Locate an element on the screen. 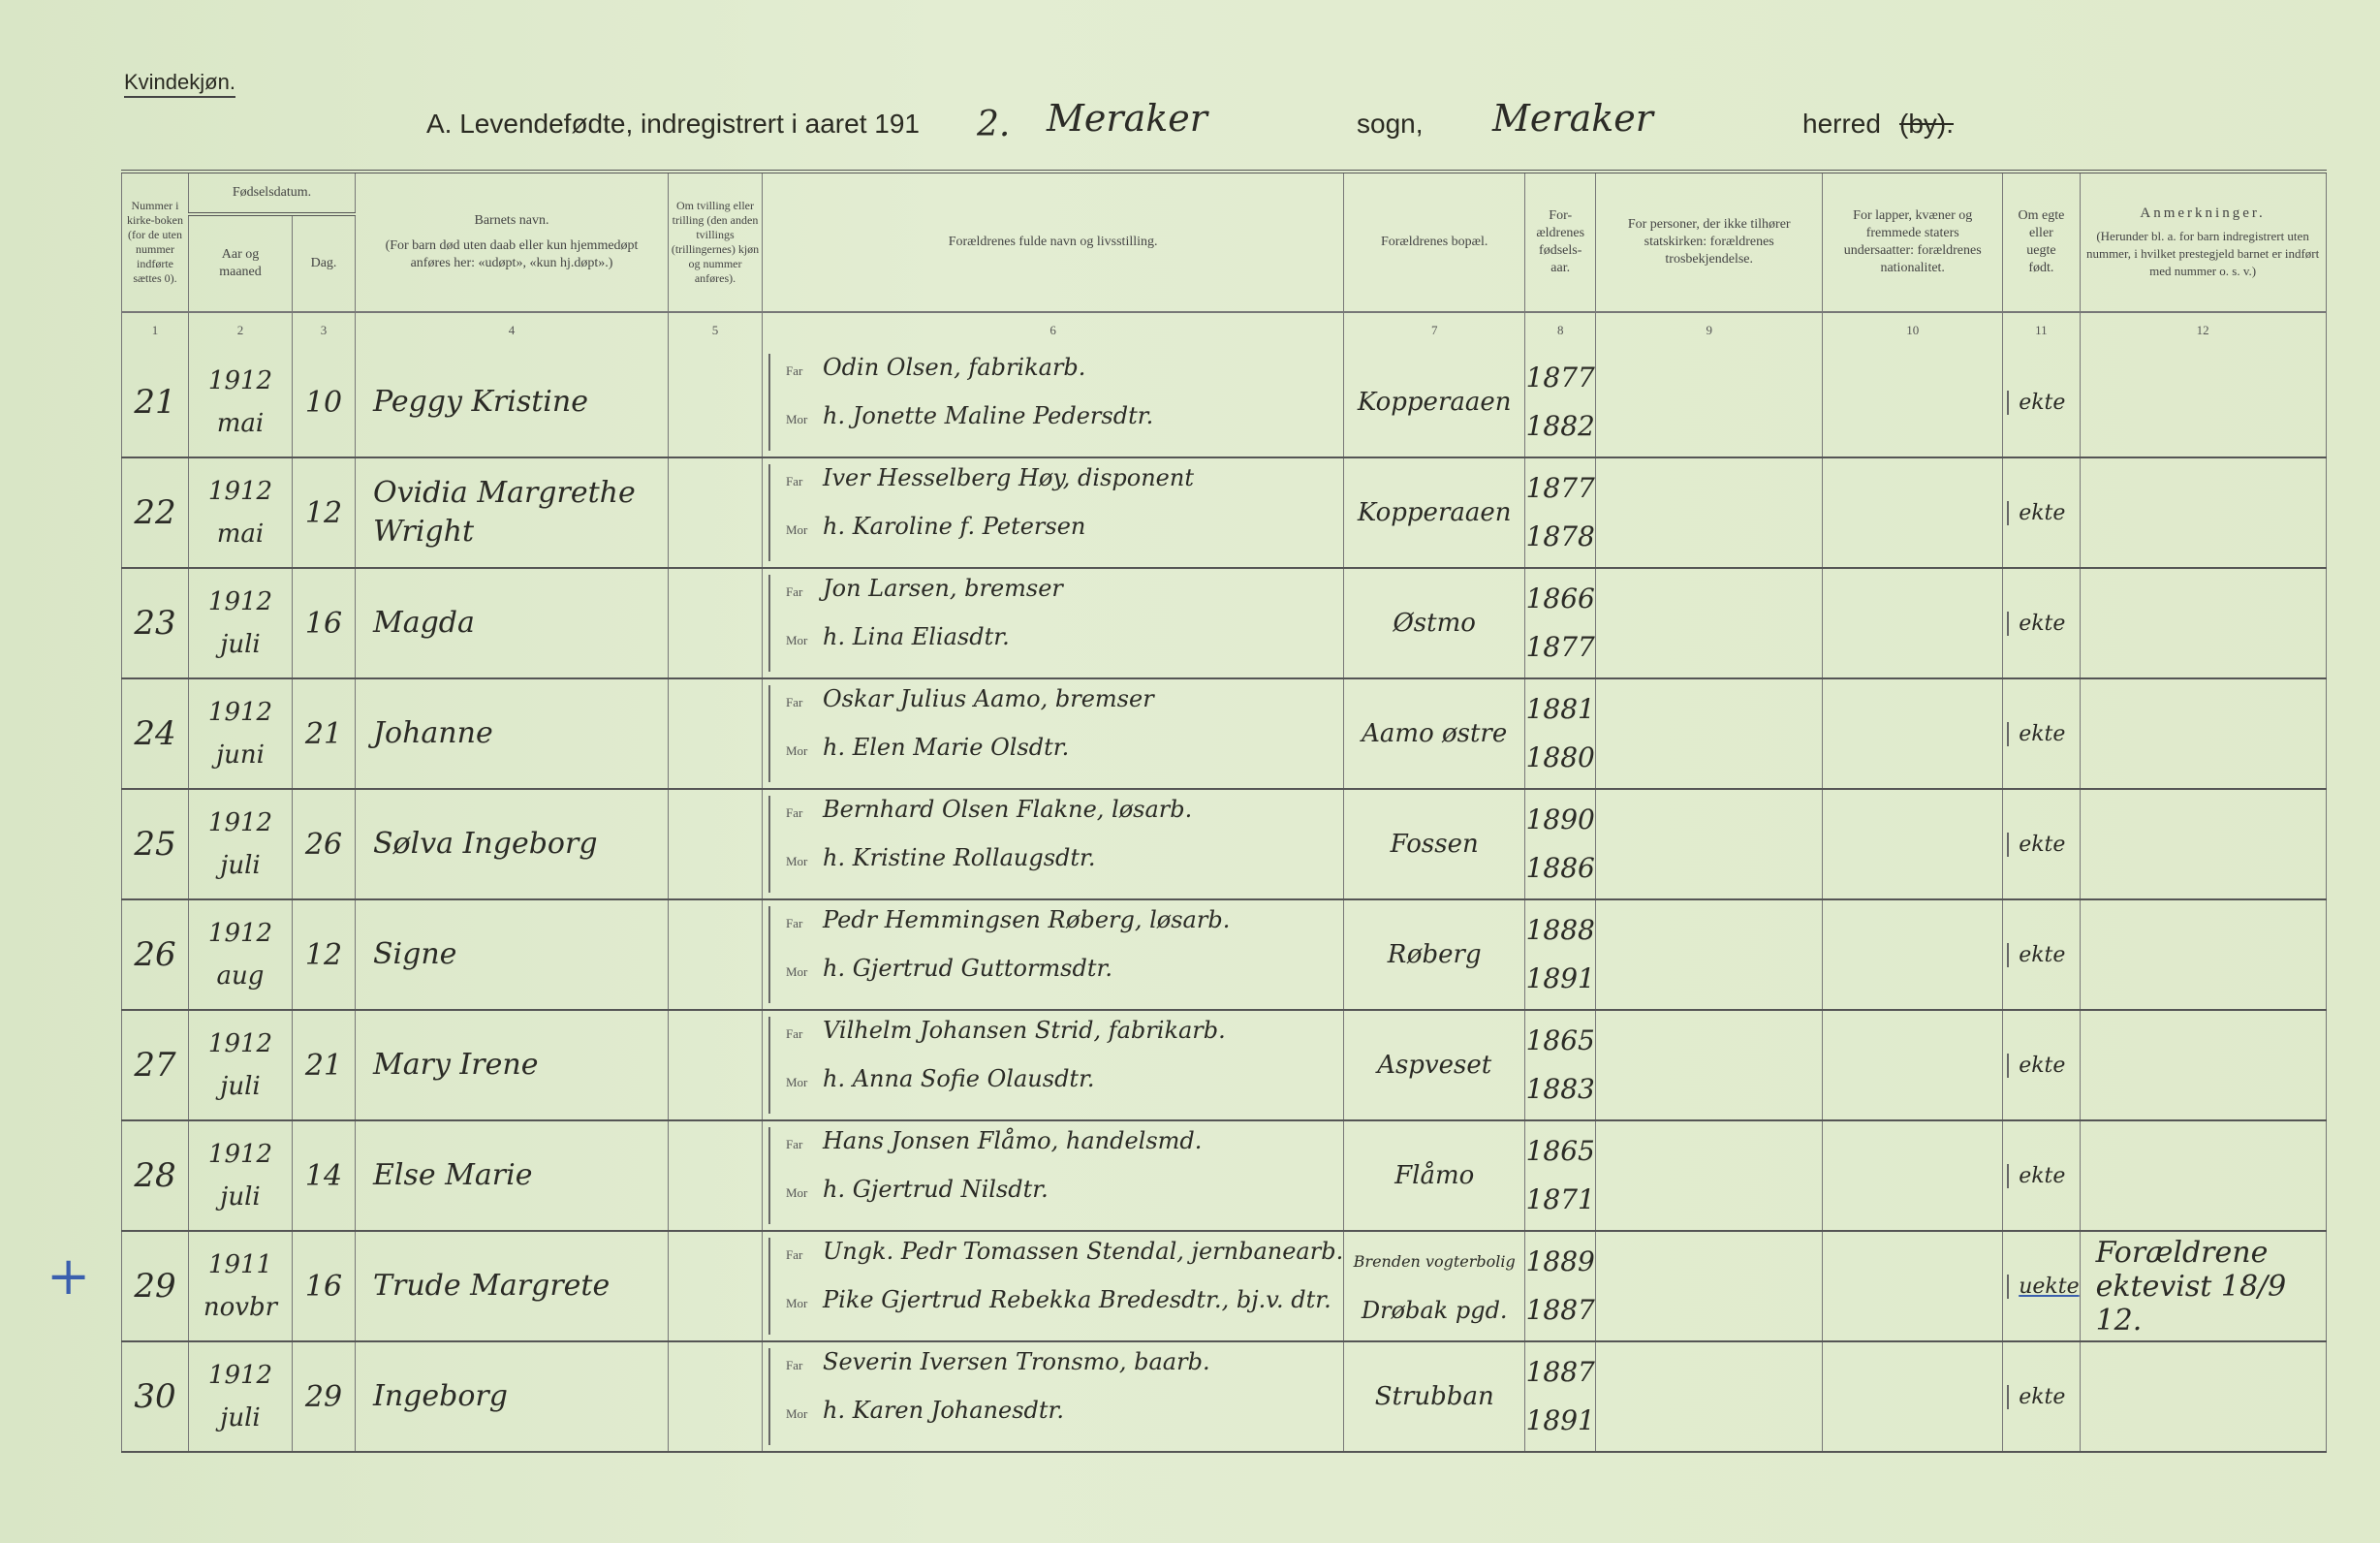  parents-birth-years: 1877 1882 is located at coordinates (1561, 403).